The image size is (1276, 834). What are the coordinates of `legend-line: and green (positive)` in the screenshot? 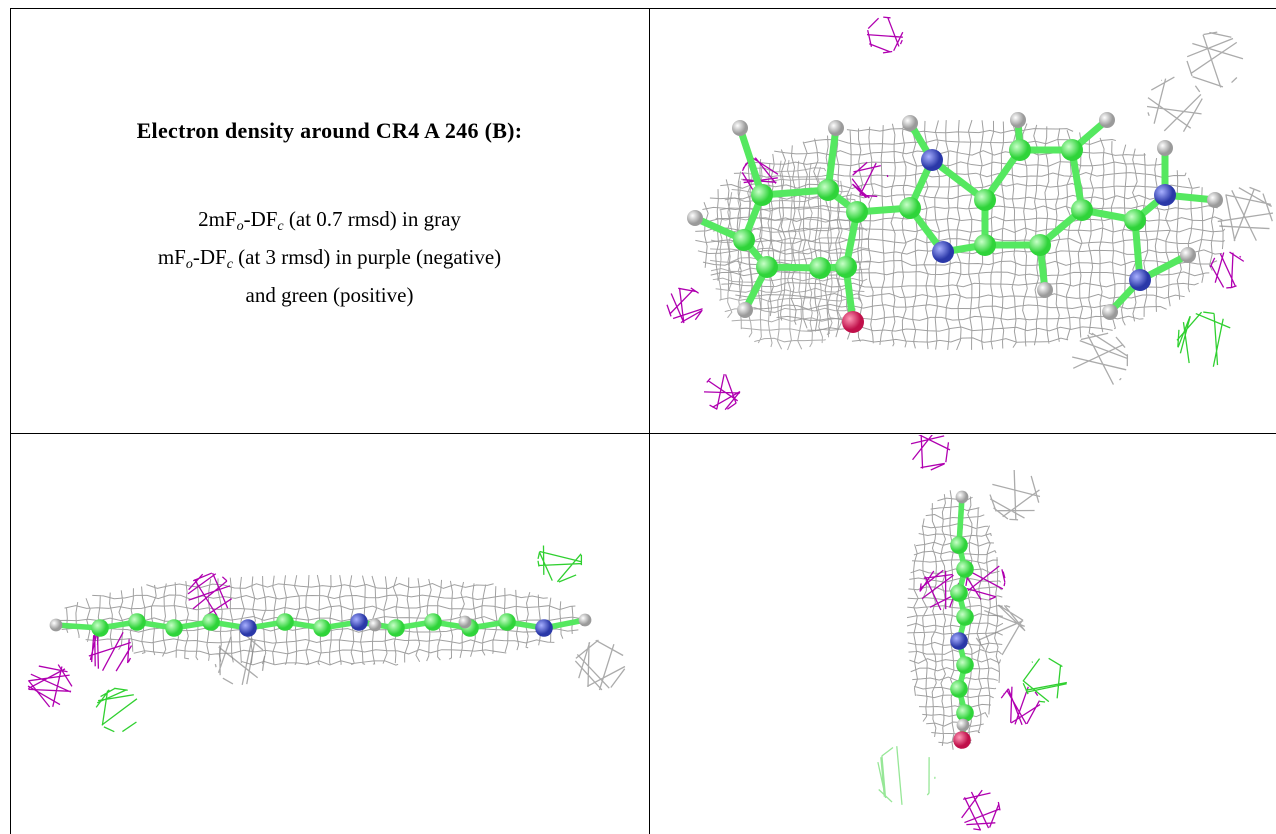 It's located at (329, 295).